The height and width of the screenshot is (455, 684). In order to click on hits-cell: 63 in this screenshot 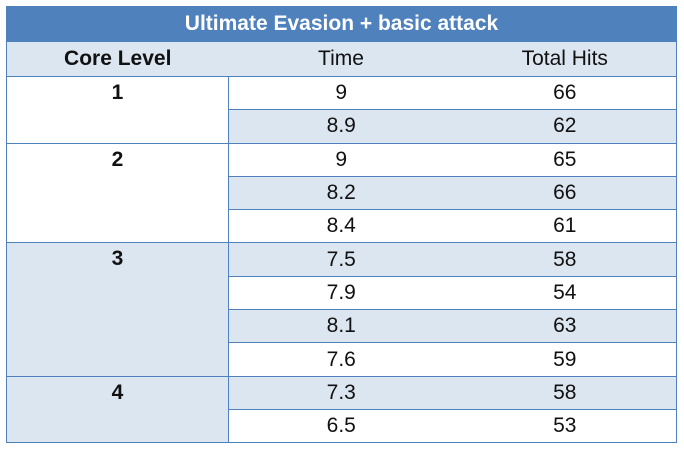, I will do `click(565, 326)`.